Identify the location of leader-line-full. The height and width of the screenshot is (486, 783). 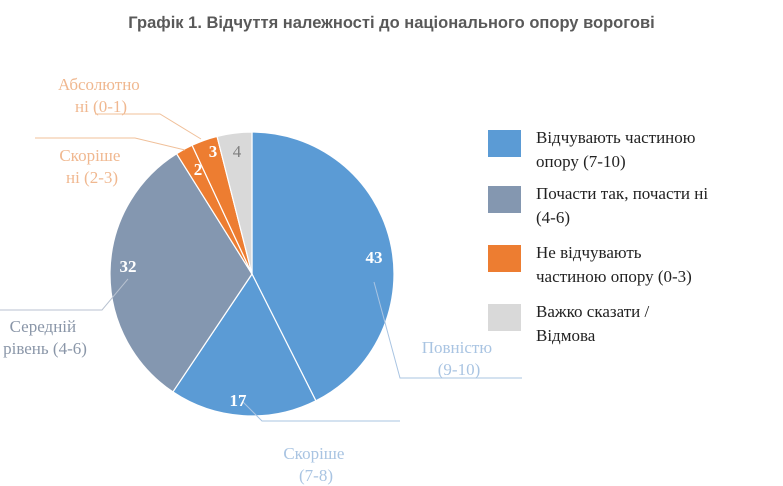
(447, 330).